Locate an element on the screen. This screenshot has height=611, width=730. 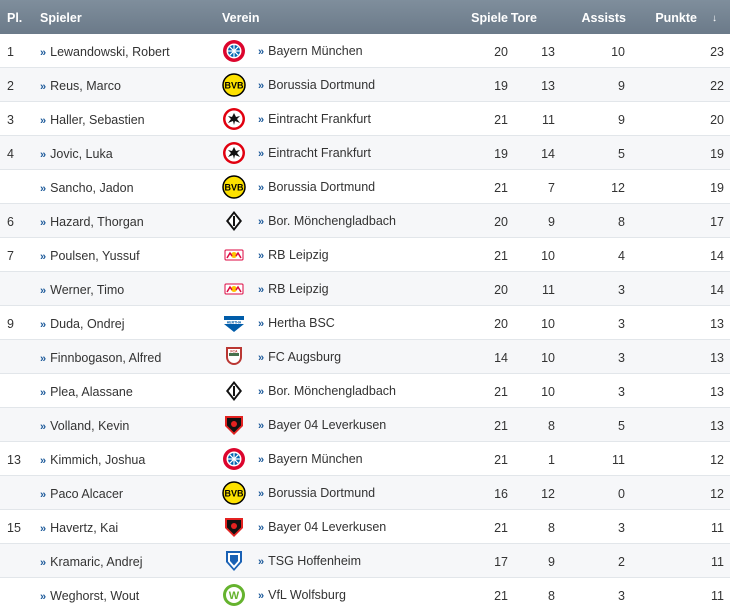
player-name: Kramaric, Andrej is located at coordinates (96, 562).